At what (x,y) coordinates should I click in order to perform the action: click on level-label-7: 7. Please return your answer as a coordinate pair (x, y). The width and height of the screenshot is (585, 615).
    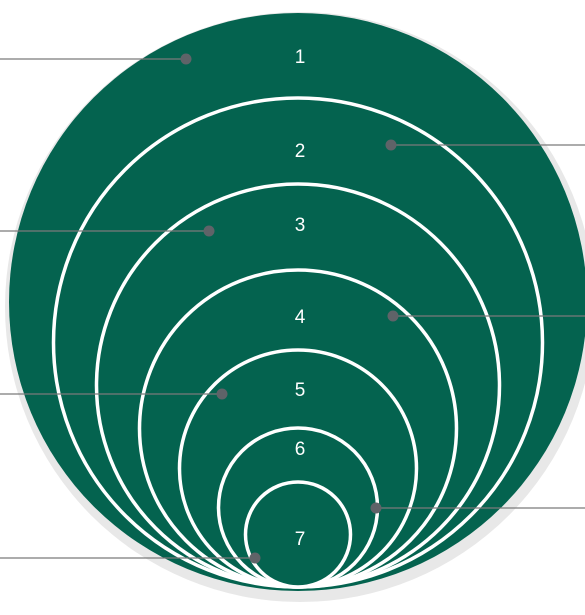
    Looking at the image, I should click on (300, 539).